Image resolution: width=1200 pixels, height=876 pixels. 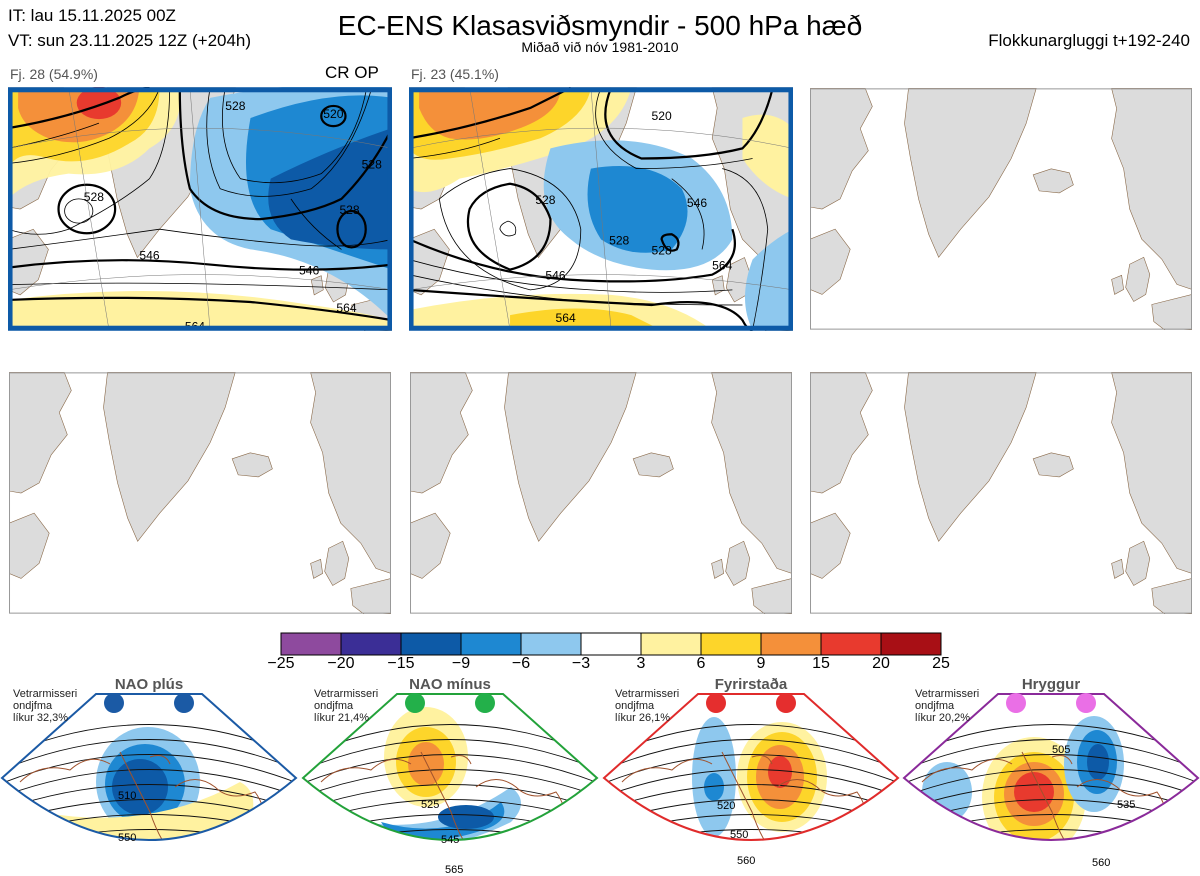 I want to click on colorbar-tick-label: −25, so click(x=281, y=663).